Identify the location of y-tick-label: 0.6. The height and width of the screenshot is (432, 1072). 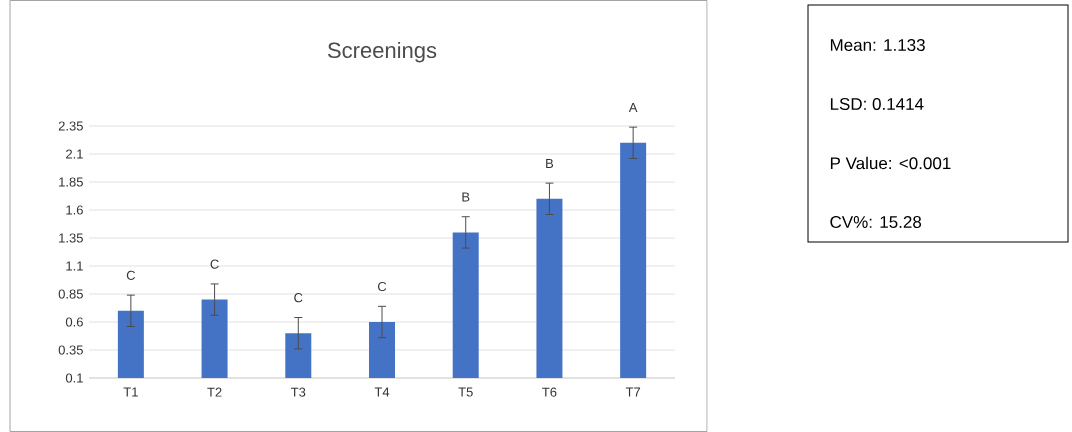
(74, 322).